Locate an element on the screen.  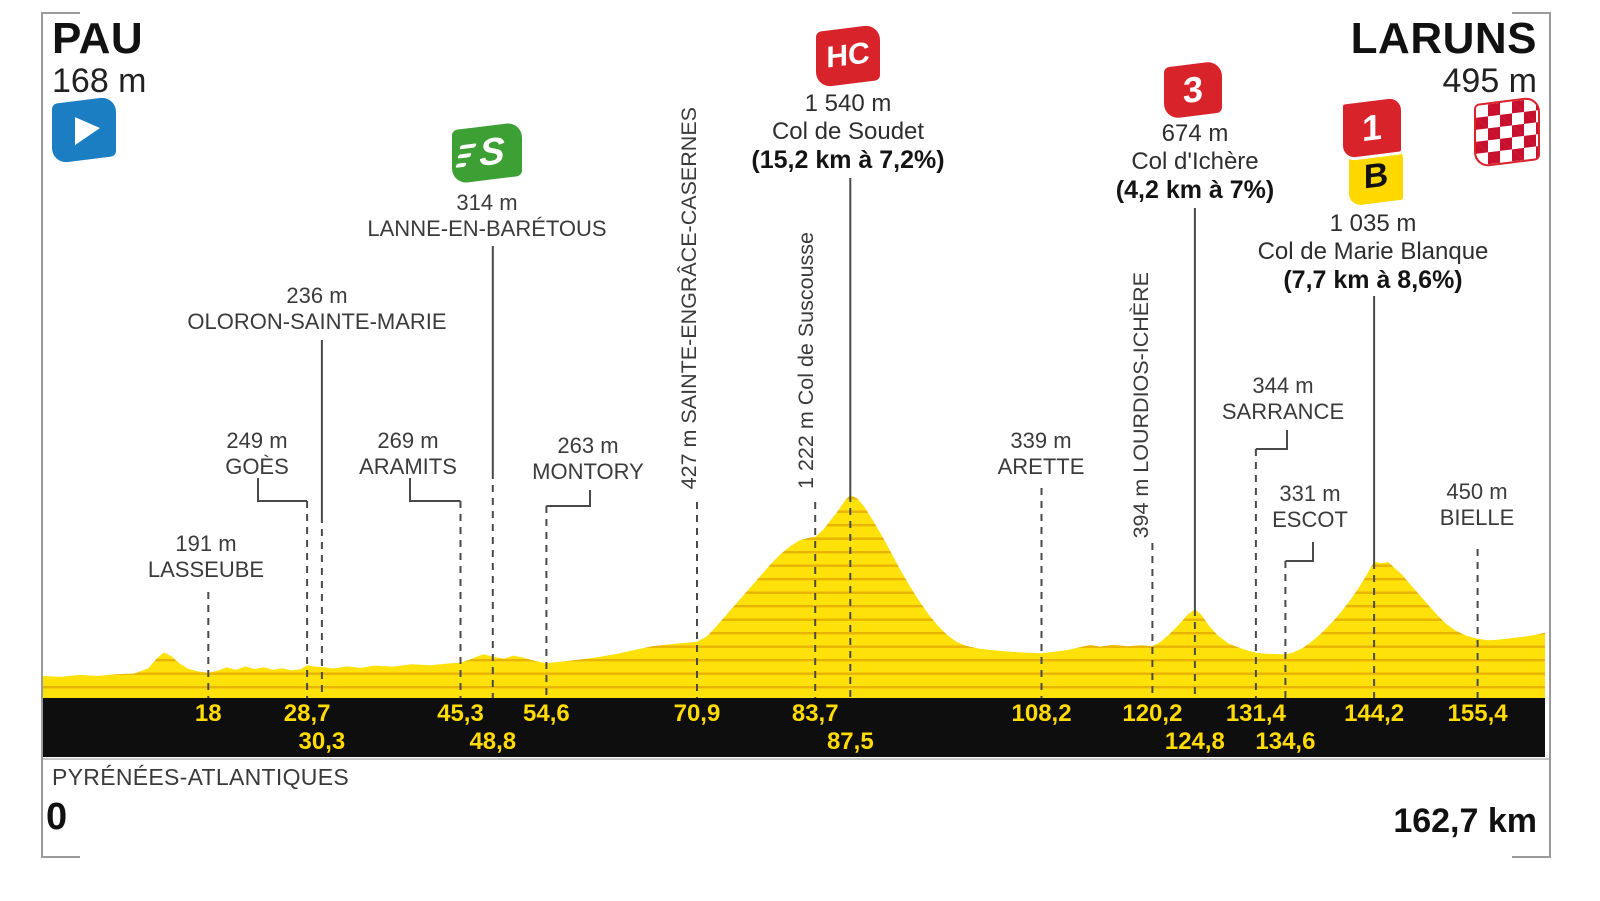
poi-elevation: 339 m is located at coordinates (1041, 440).